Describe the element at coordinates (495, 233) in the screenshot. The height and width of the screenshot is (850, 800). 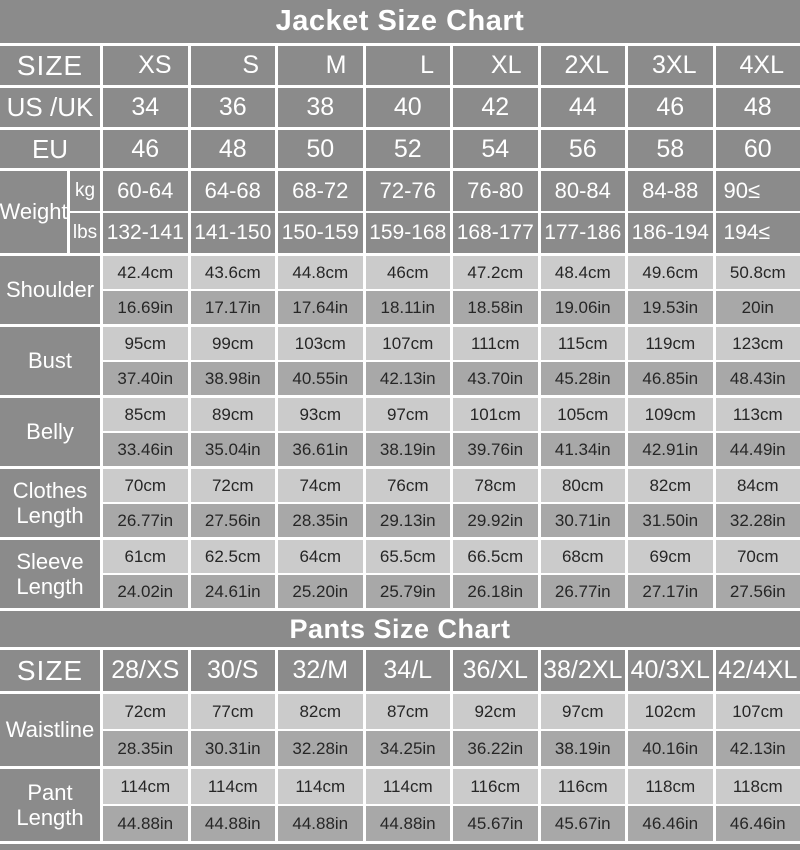
I see `weight-lbs-cell: 168-177` at that location.